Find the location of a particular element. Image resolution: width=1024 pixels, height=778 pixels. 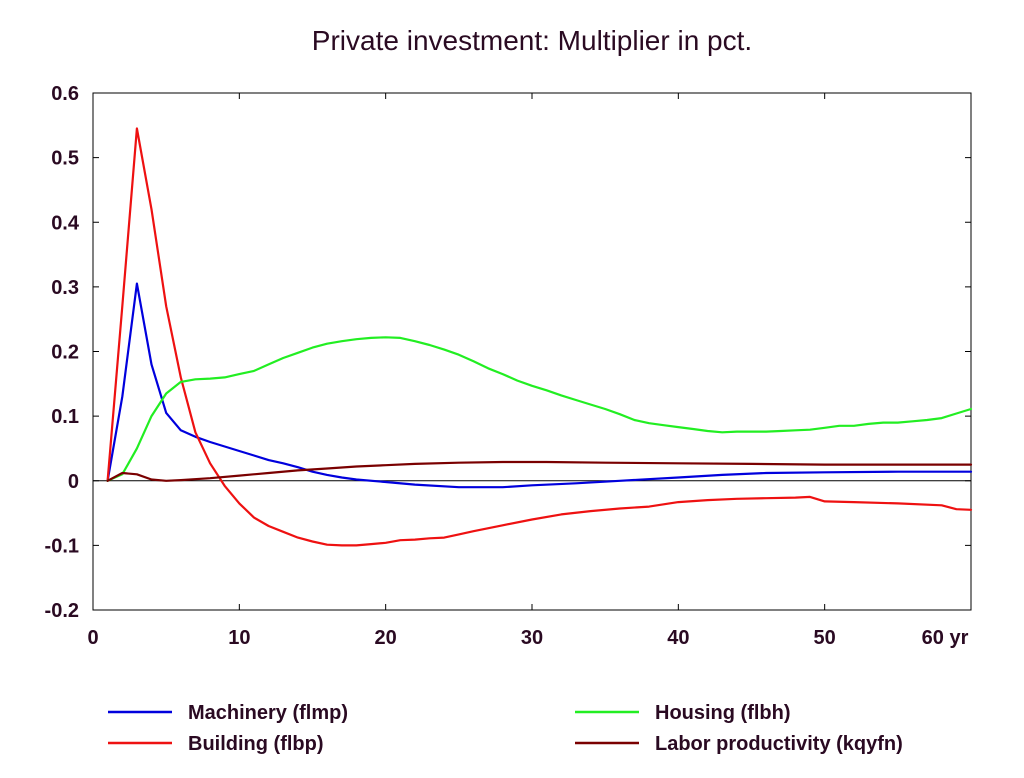

chart-title: Private investment: Multiplier in pct. is located at coordinates (532, 40).